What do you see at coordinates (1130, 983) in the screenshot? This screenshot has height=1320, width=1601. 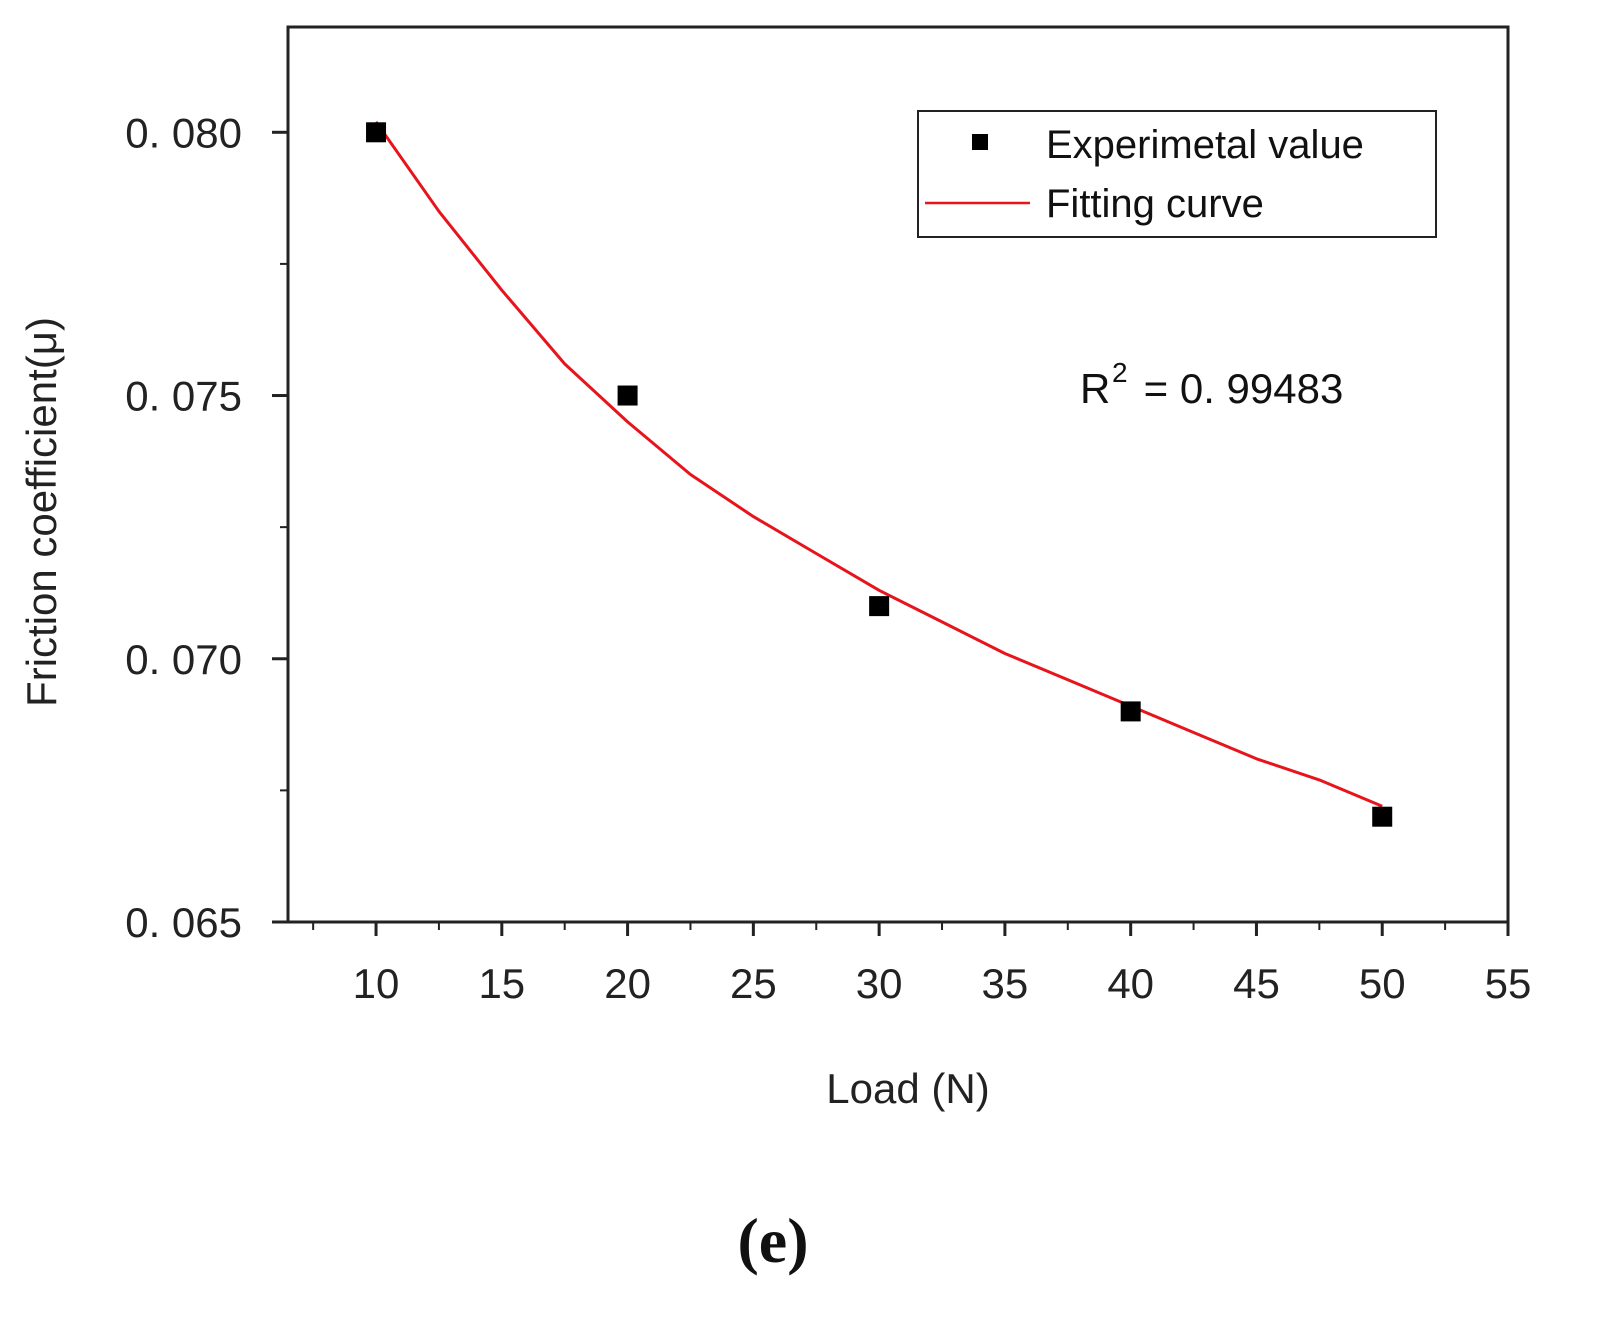 I see `x-tick-label: 40` at bounding box center [1130, 983].